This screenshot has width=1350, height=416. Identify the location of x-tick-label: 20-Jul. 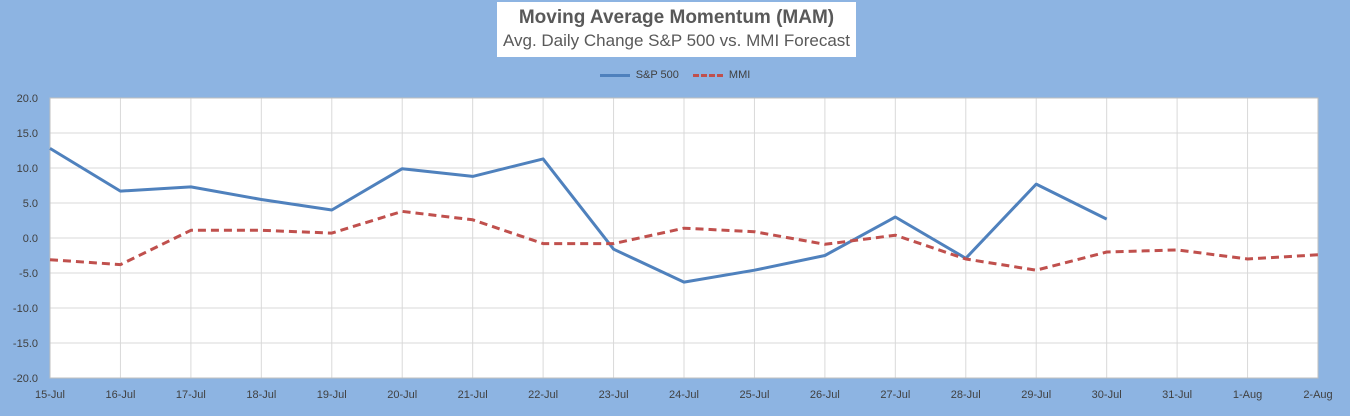
(402, 395).